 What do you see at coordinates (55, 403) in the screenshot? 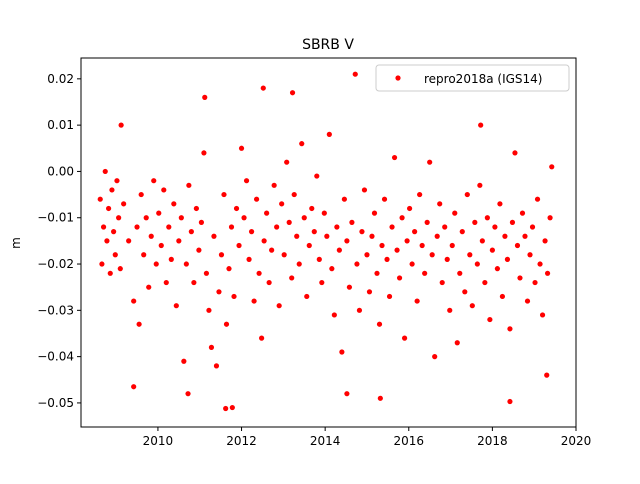
I see `y-tick-label: −0.05` at bounding box center [55, 403].